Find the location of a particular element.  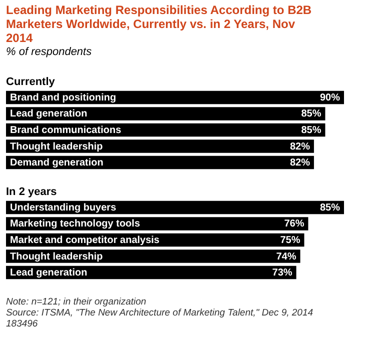

y-tick-label: Marketing technology tools is located at coordinates (75, 224).